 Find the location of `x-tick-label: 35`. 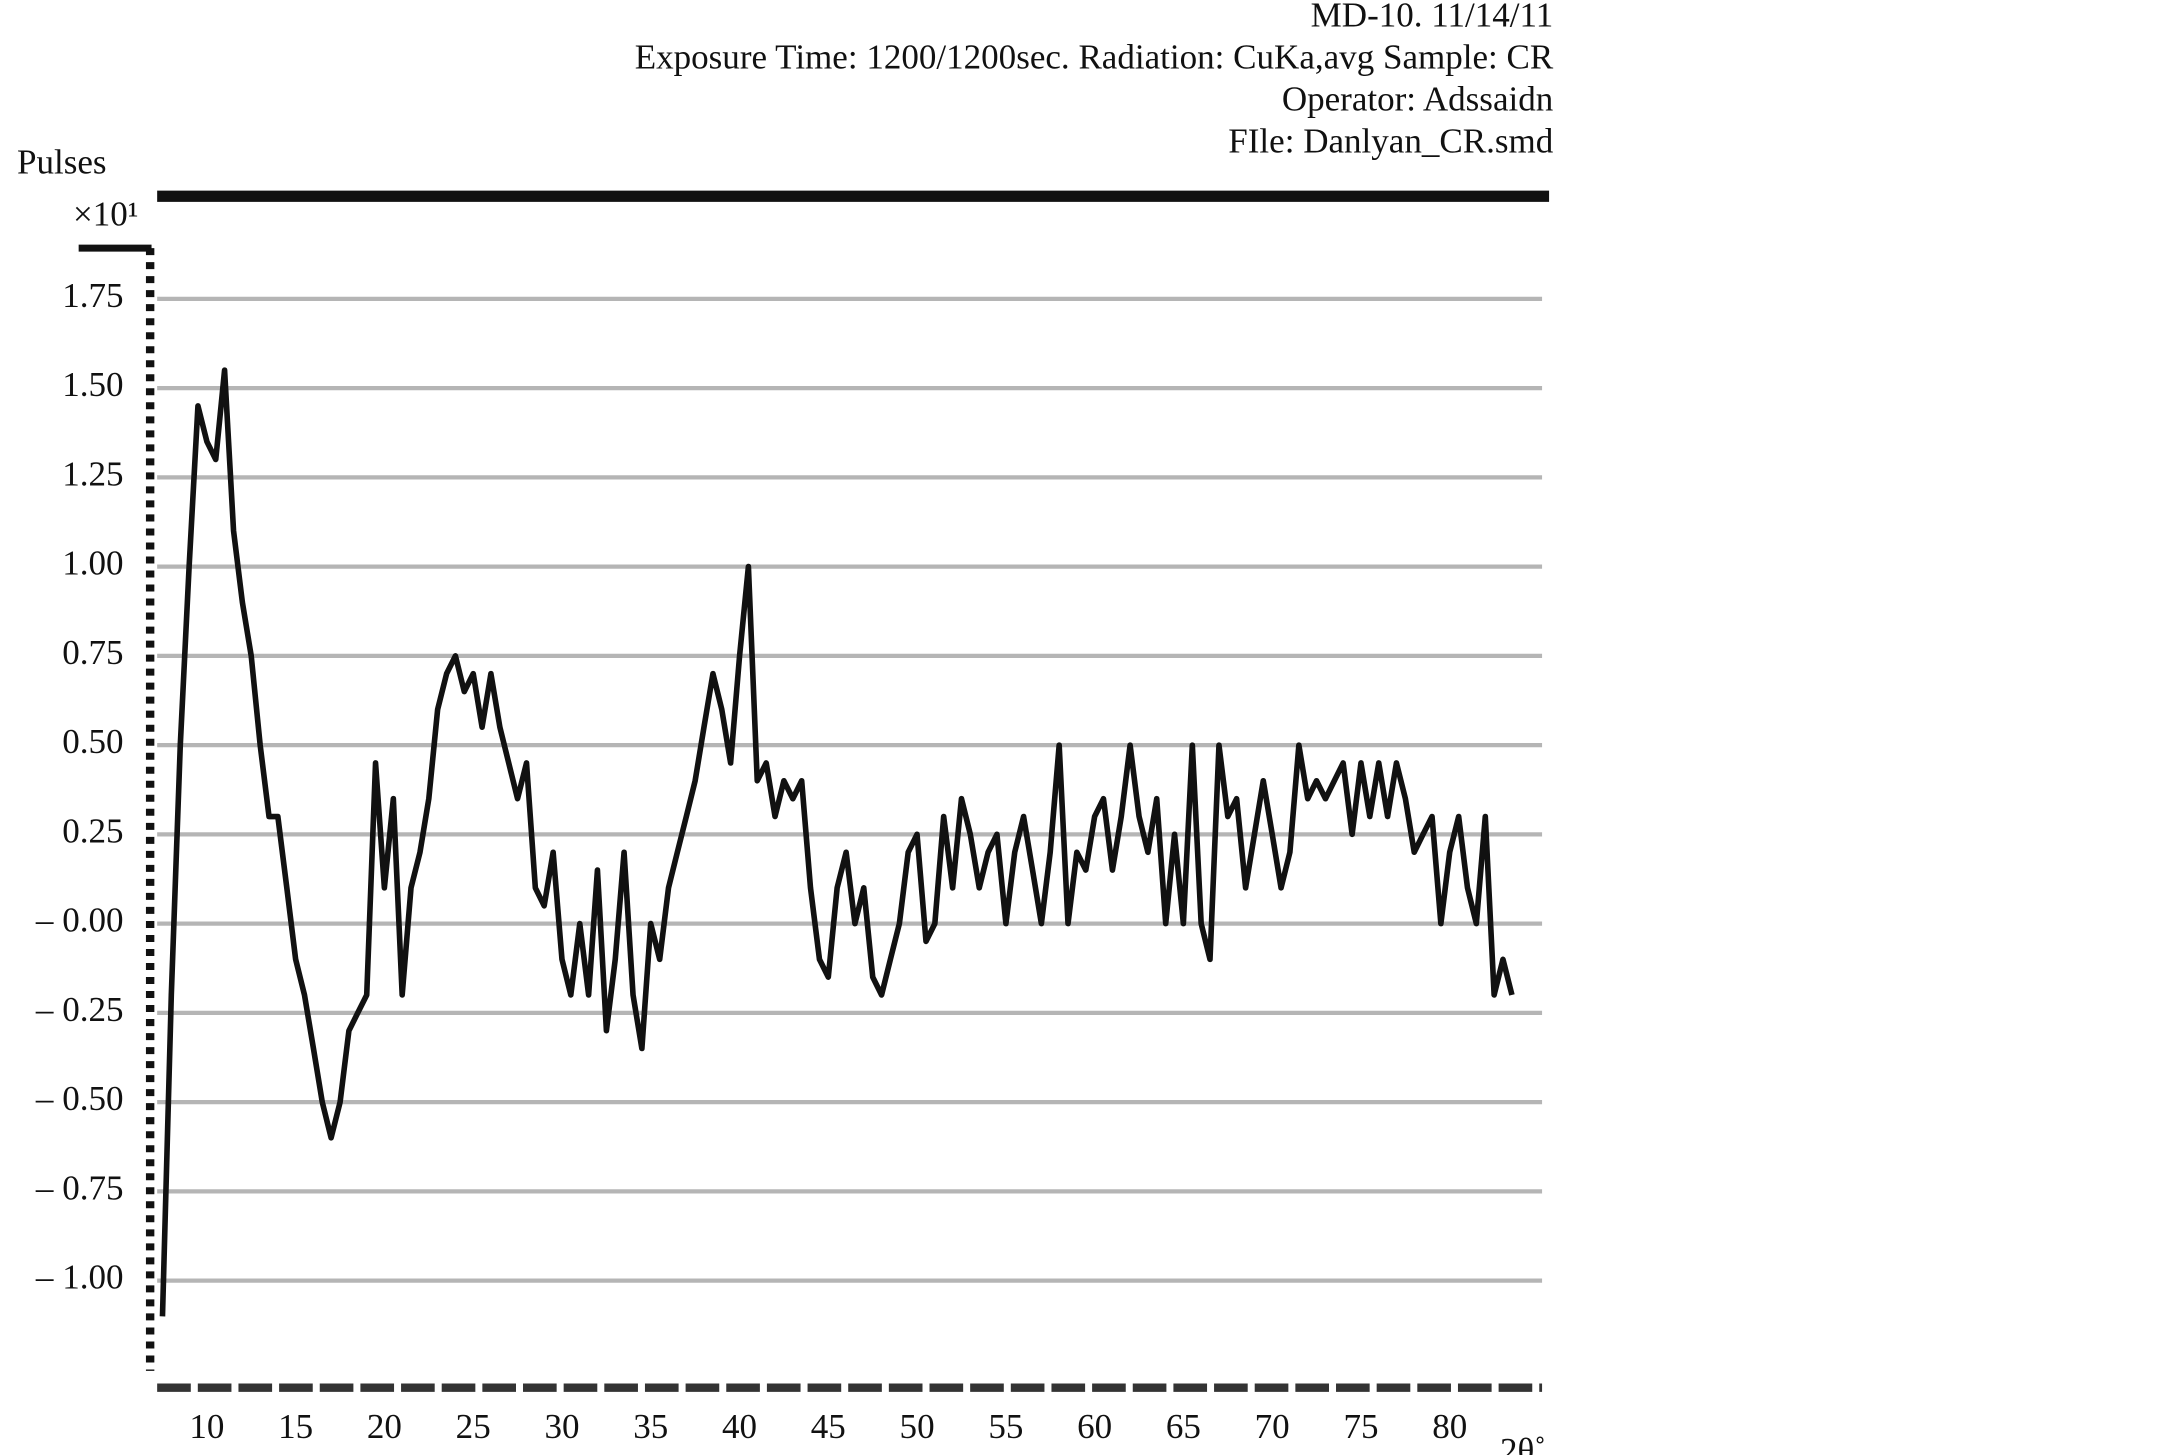

x-tick-label: 35 is located at coordinates (650, 1426).